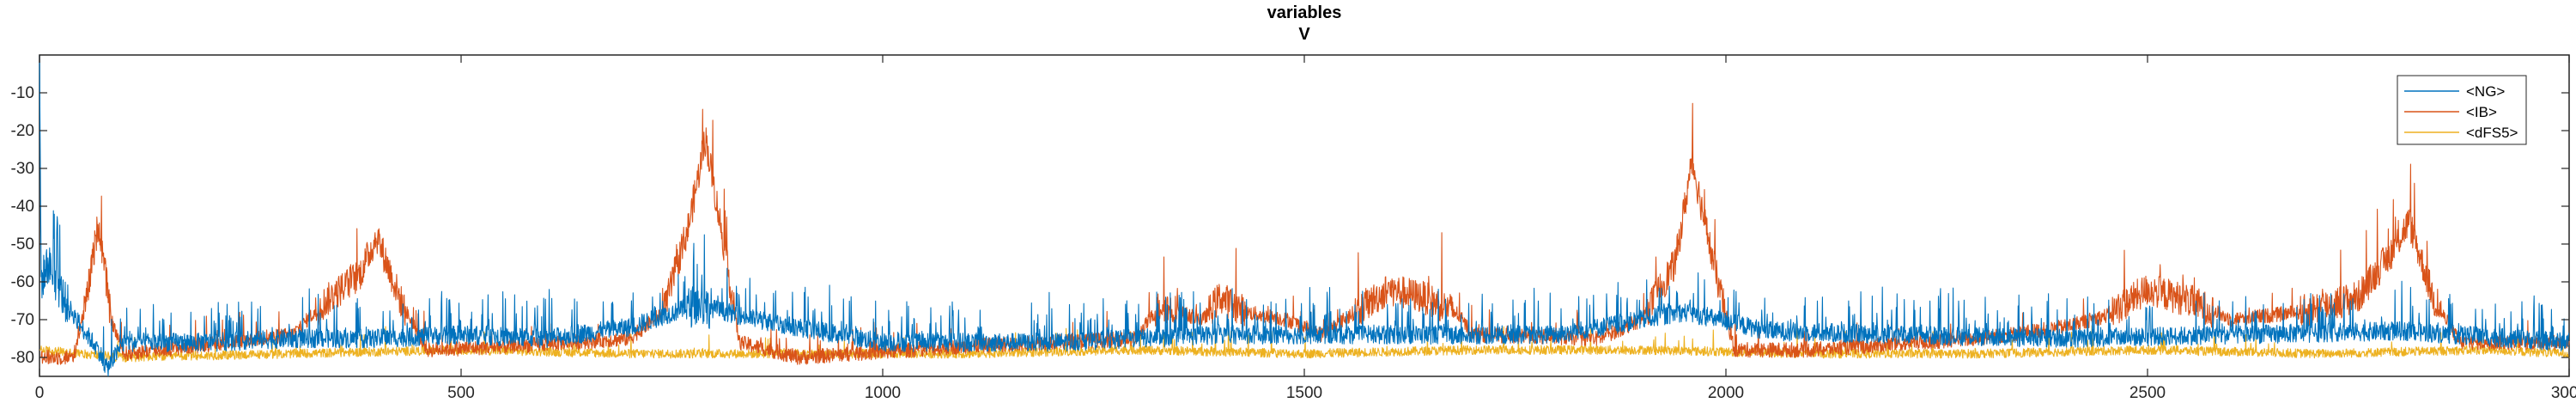 The height and width of the screenshot is (403, 2576). I want to click on x-tick-label: 1500, so click(1304, 393).